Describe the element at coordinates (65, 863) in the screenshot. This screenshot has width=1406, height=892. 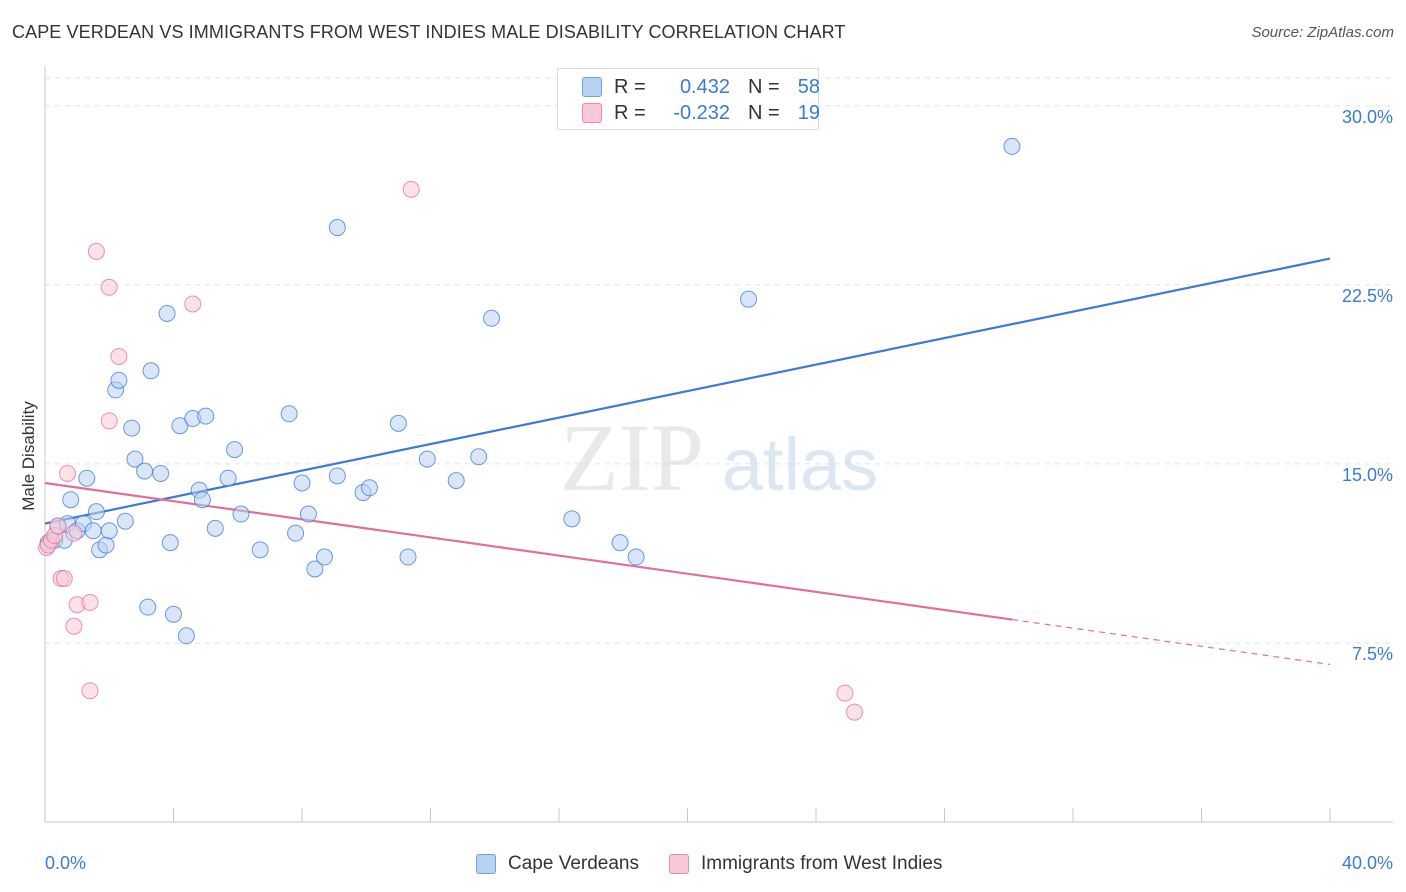
I see `x-tick-label-min: 0.0%` at that location.